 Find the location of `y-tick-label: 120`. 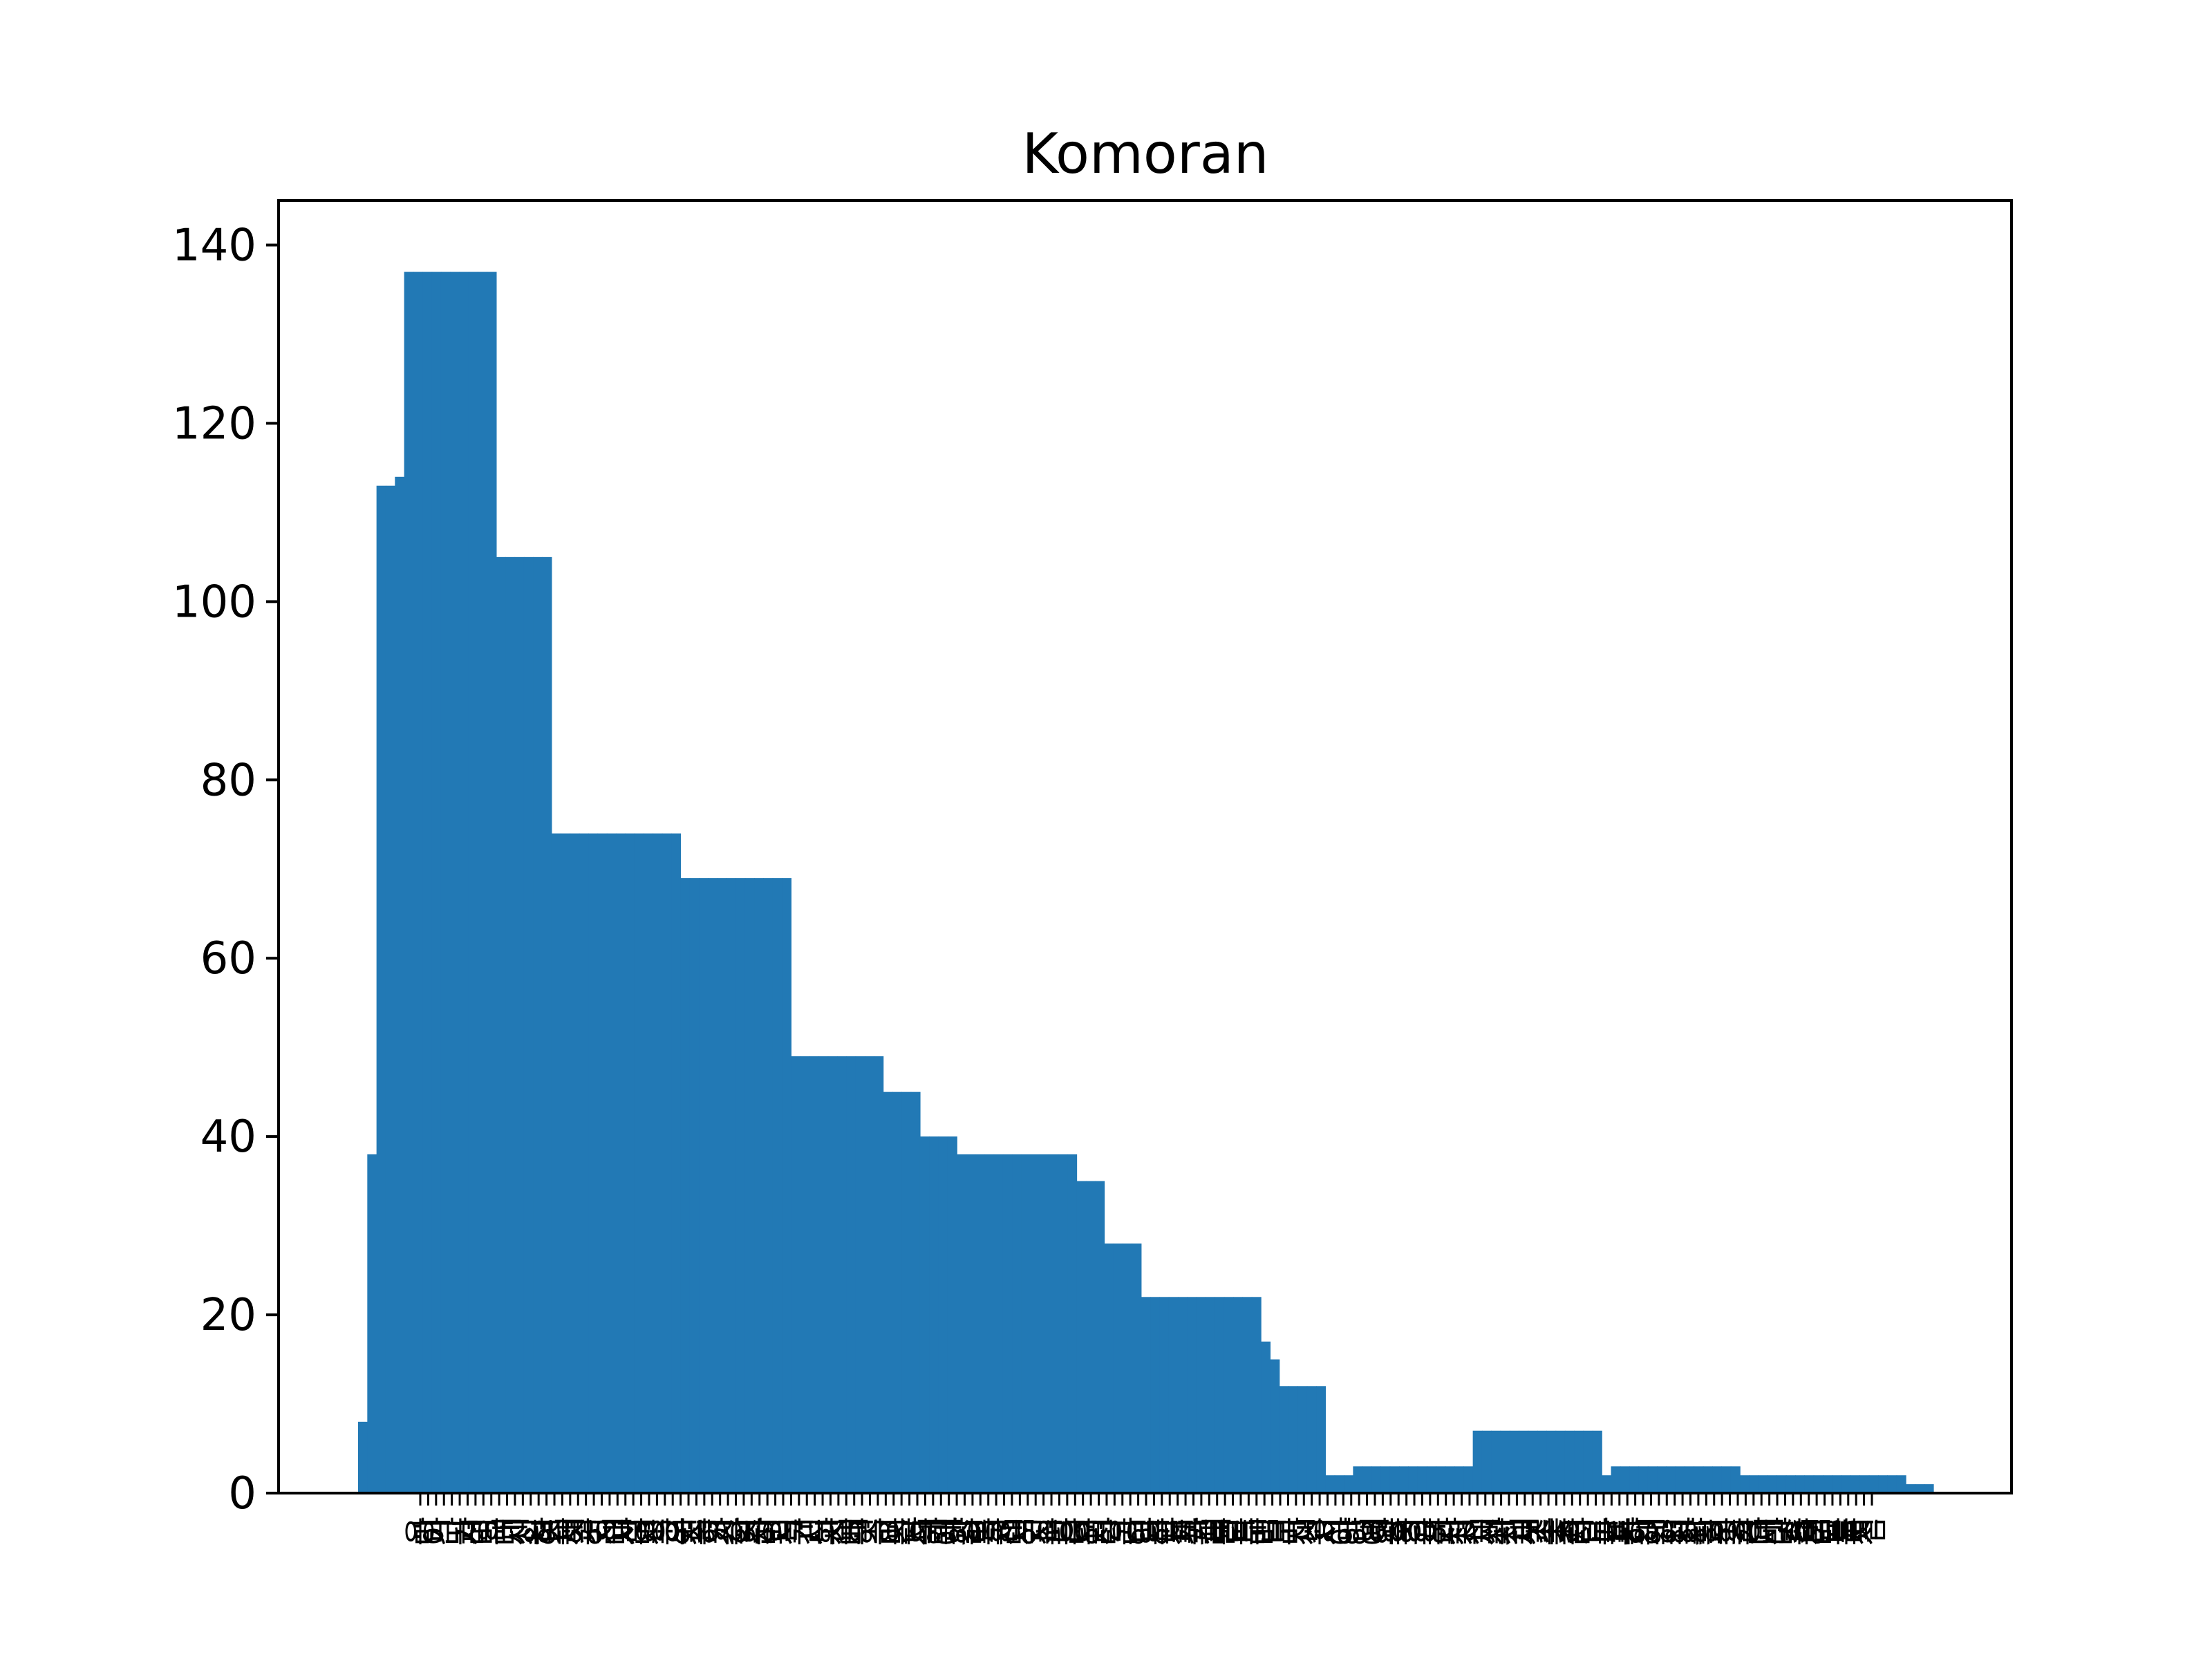

y-tick-label: 120 is located at coordinates (214, 424).